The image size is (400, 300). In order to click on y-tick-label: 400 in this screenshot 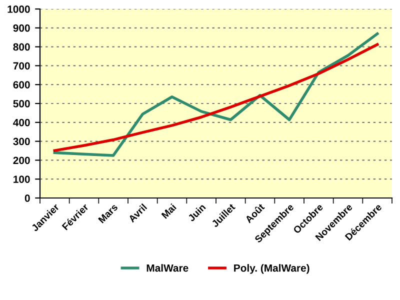, I will do `click(21, 122)`.